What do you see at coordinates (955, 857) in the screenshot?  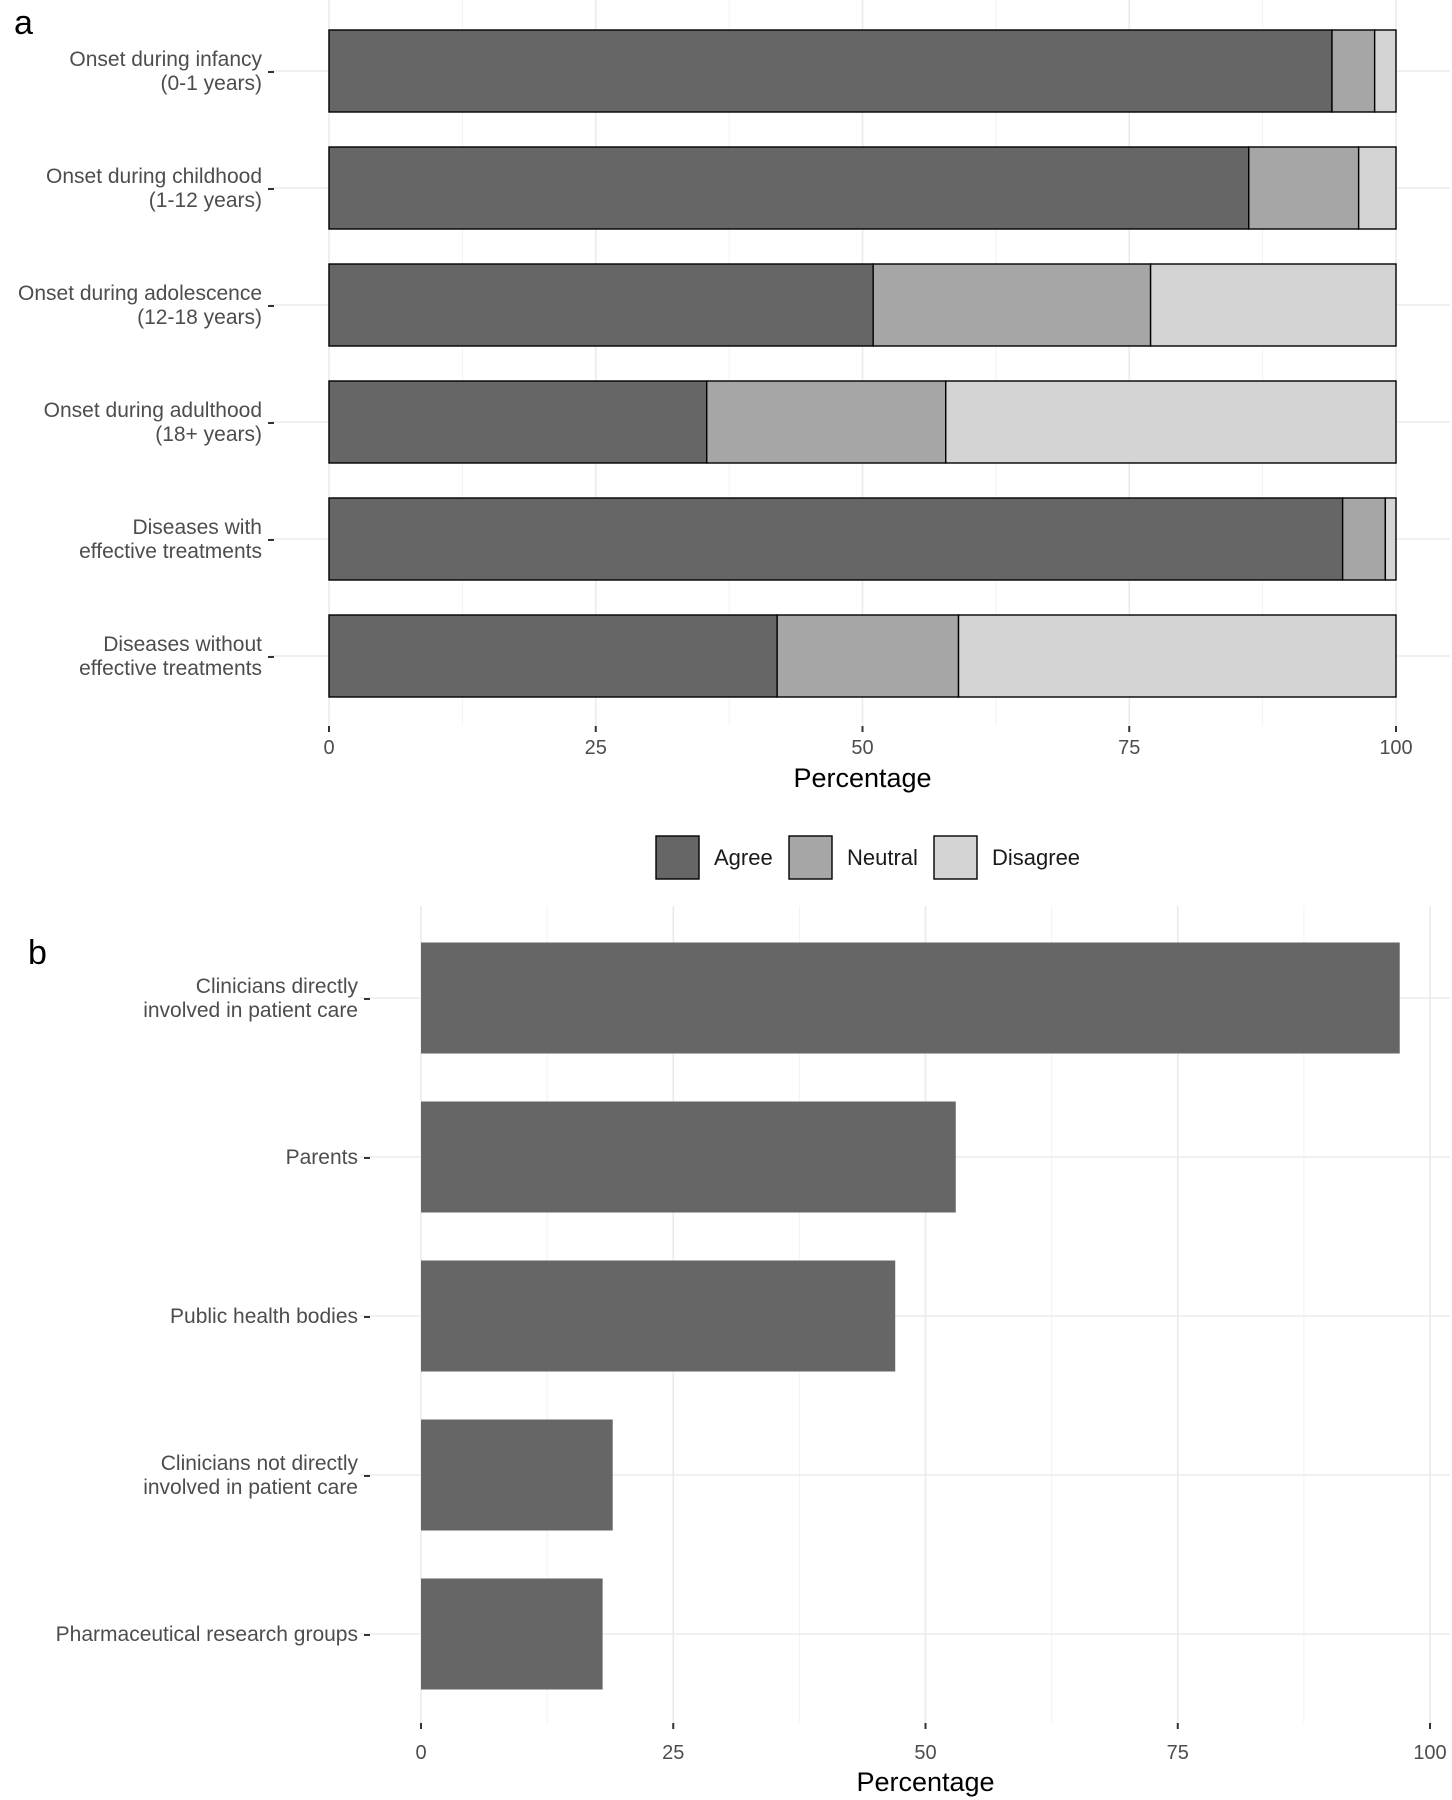 I see `legend-swatch-disagree` at bounding box center [955, 857].